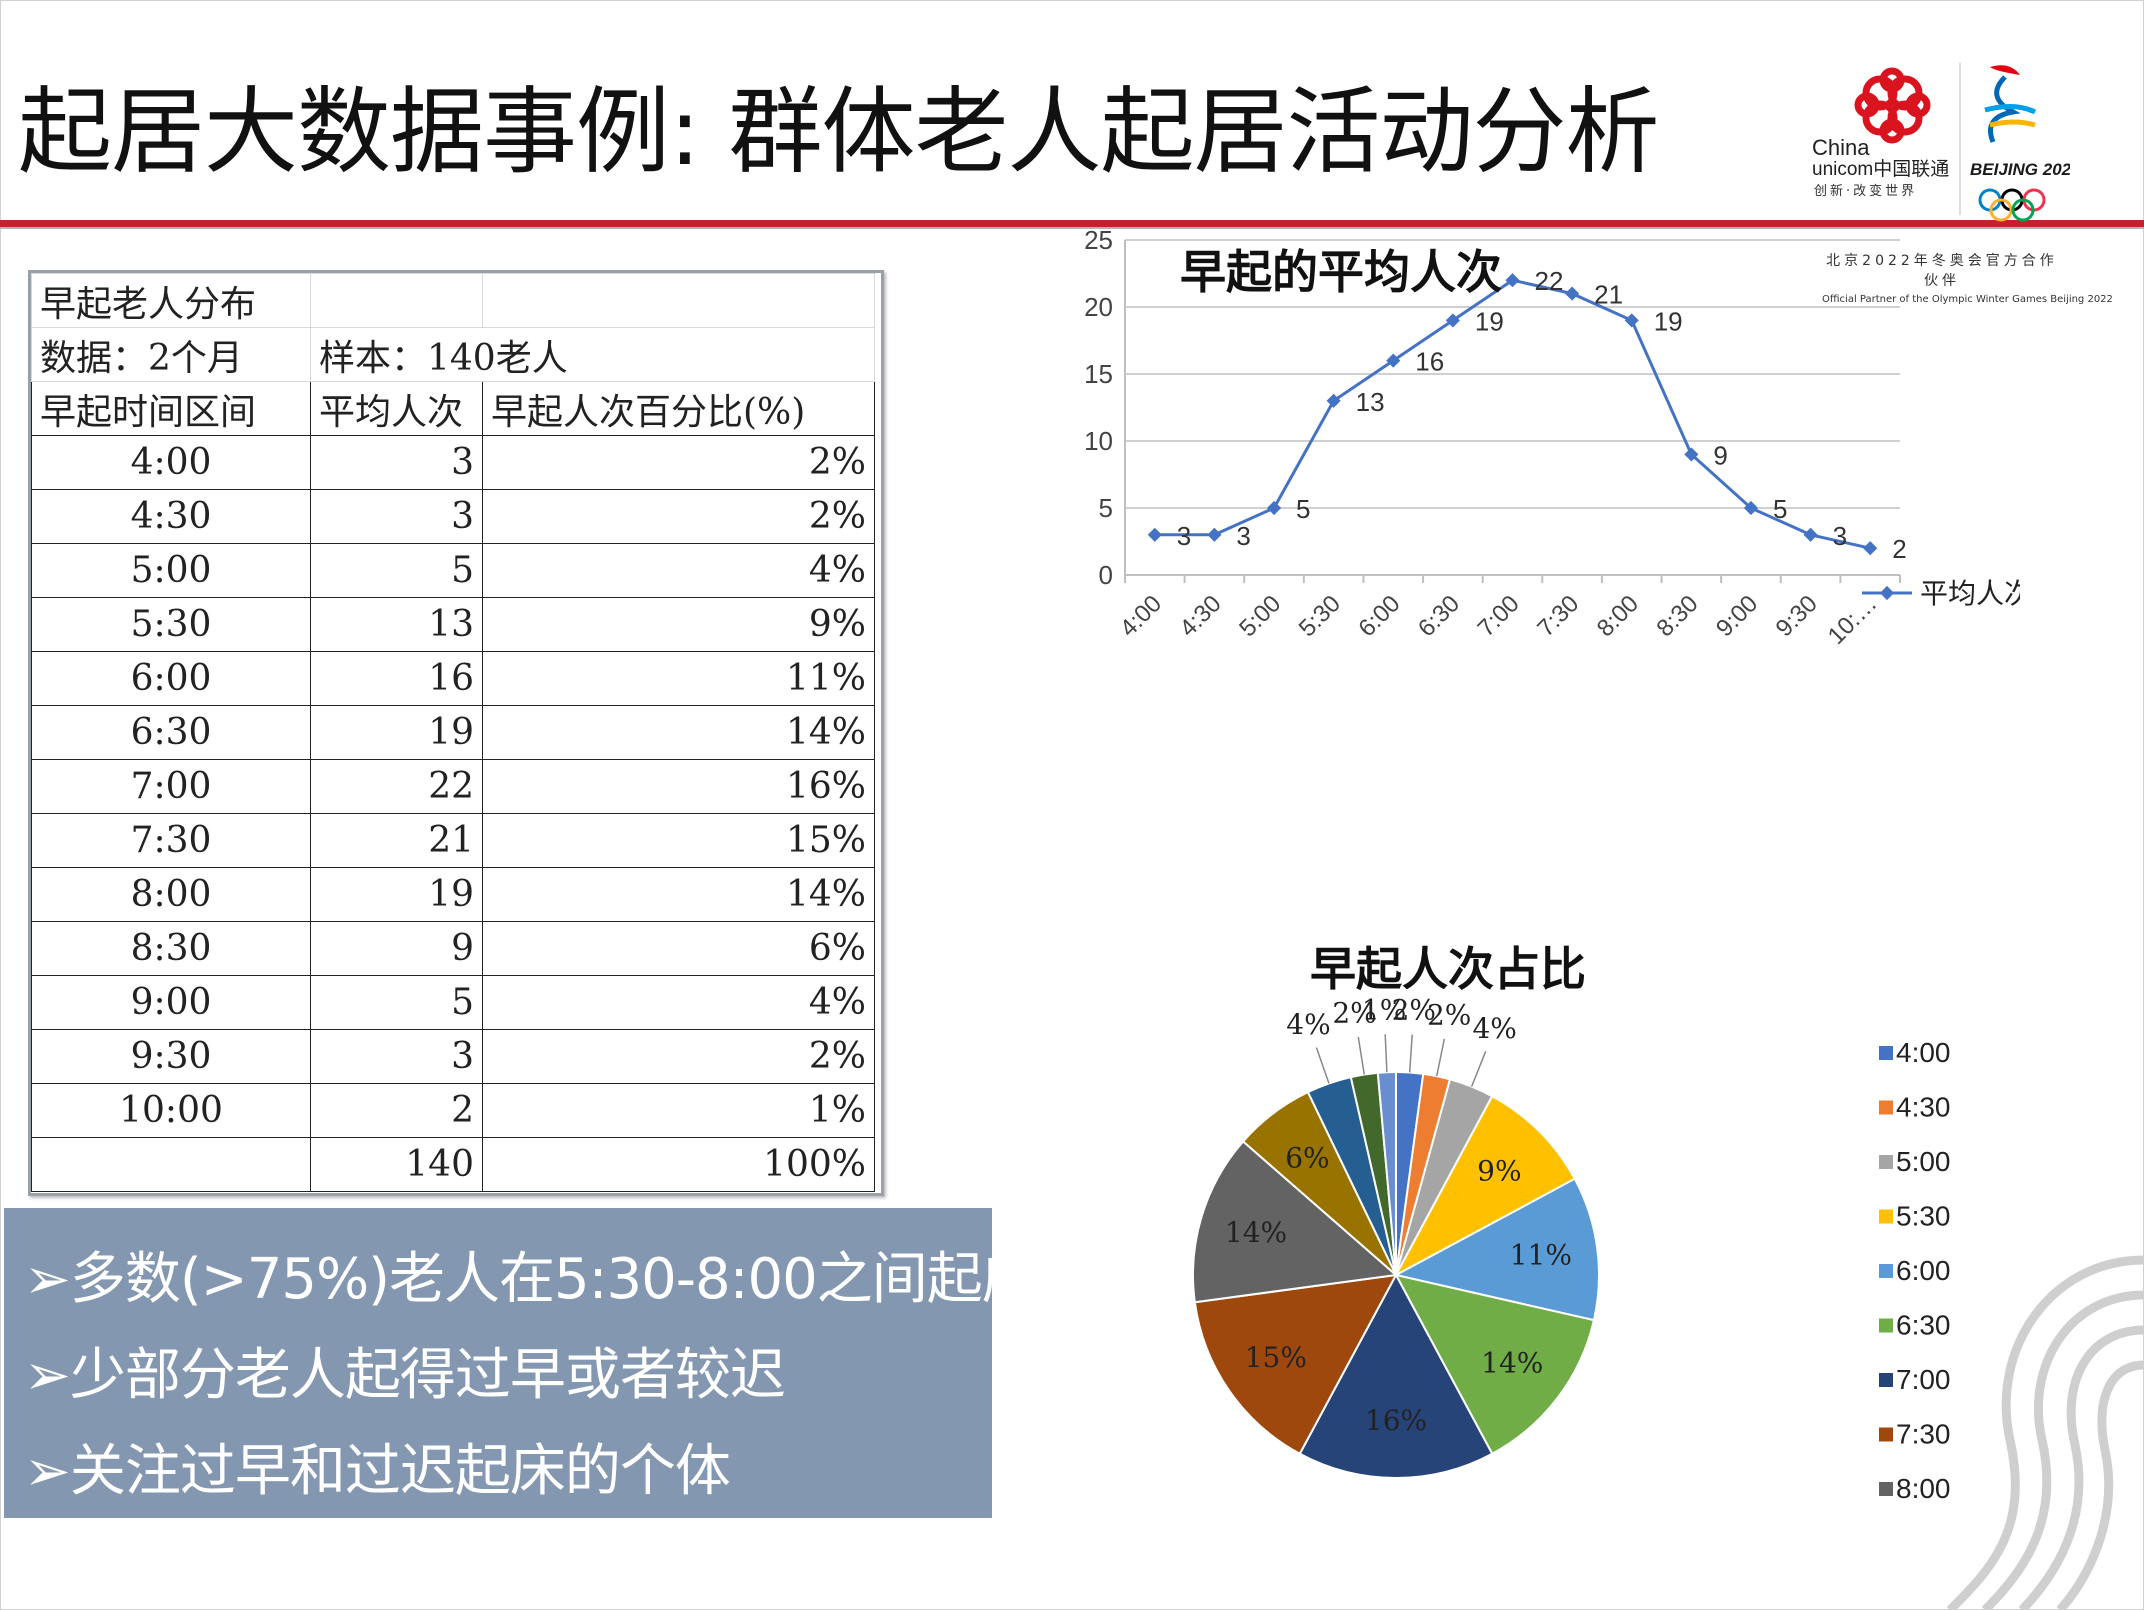 The image size is (2144, 1610). I want to click on table-row: 8:00 19 14%, so click(453, 894).